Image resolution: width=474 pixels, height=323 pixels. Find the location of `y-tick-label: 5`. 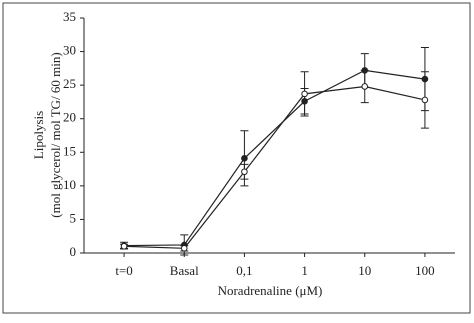

y-tick-label: 5 is located at coordinates (73, 217).